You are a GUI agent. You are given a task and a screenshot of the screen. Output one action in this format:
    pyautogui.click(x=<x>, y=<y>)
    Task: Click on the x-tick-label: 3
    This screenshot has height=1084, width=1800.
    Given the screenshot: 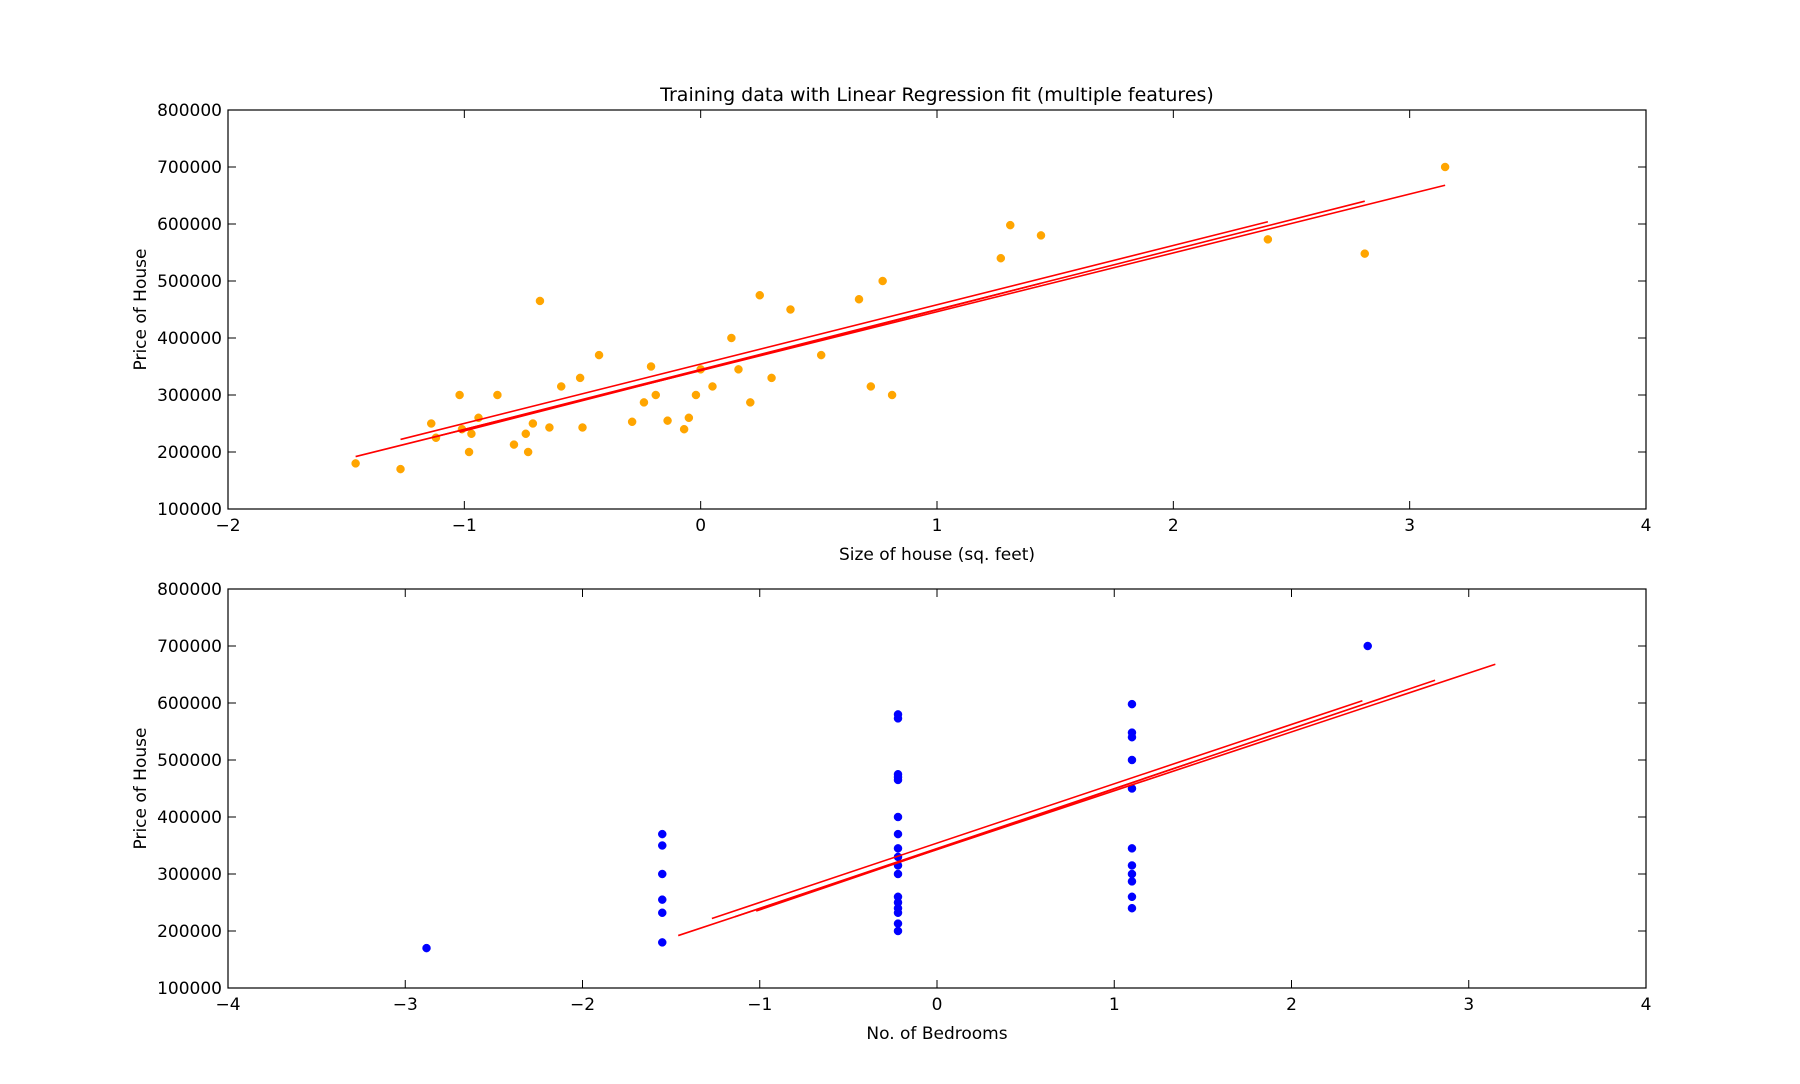 What is the action you would take?
    pyautogui.click(x=1468, y=1005)
    